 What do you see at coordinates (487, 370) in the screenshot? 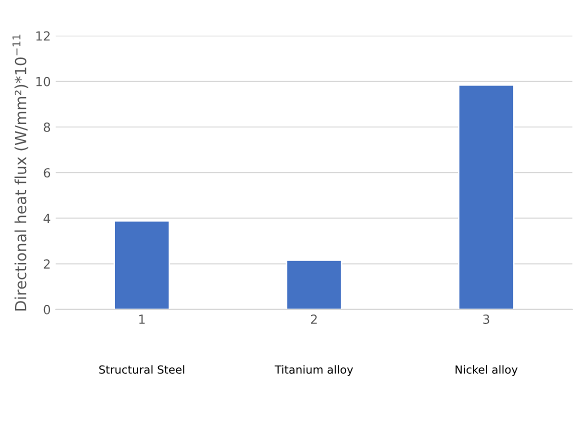
I see `text: Nickel alloy` at bounding box center [487, 370].